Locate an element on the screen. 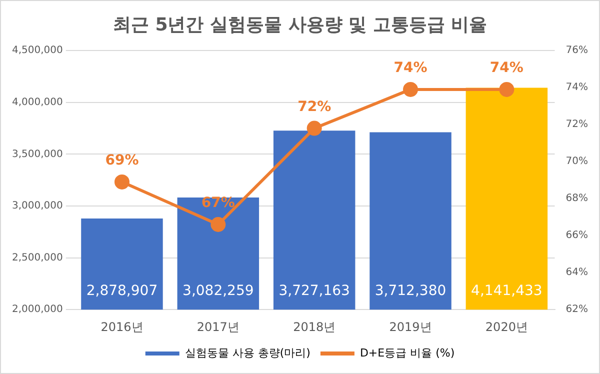 This screenshot has width=600, height=374. y2-tick-label: 74% is located at coordinates (577, 88).